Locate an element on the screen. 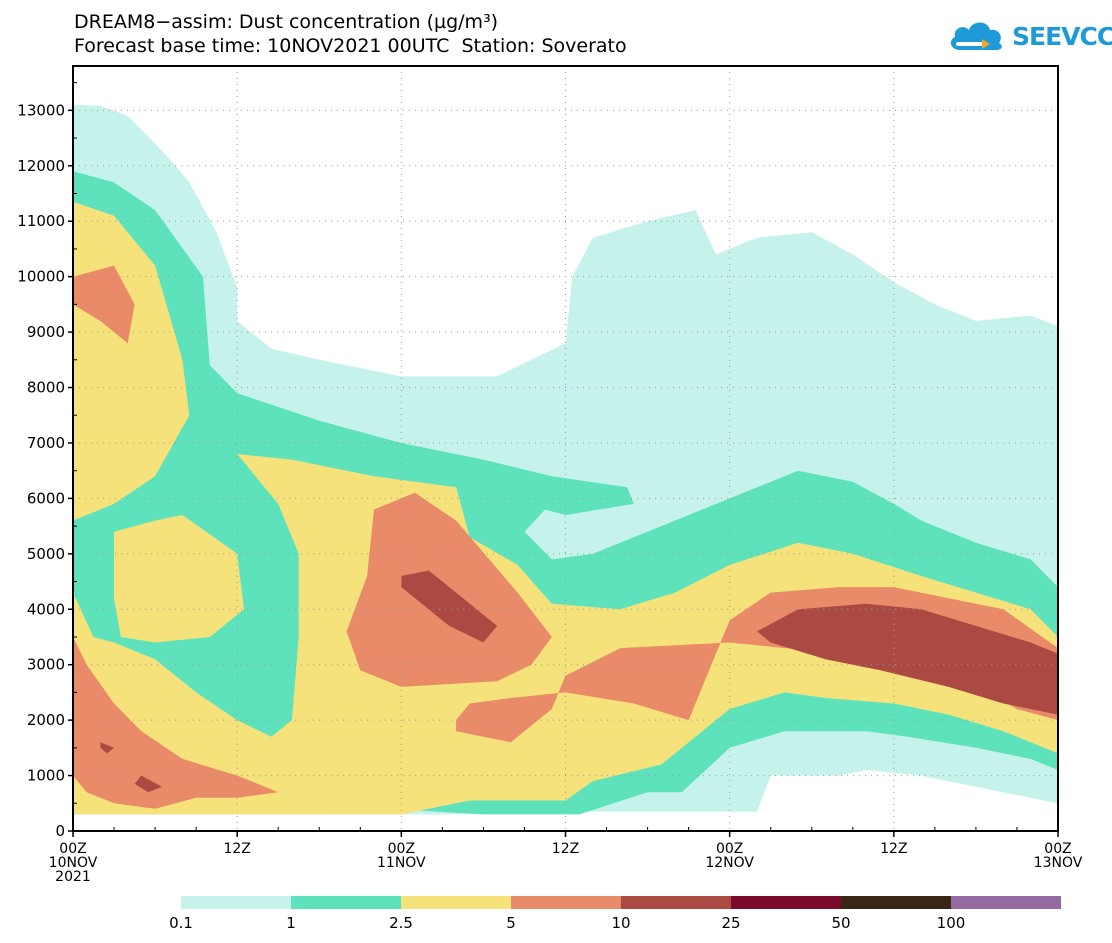 Image resolution: width=1112 pixels, height=943 pixels. y-tick-label: 10000 is located at coordinates (41, 277).